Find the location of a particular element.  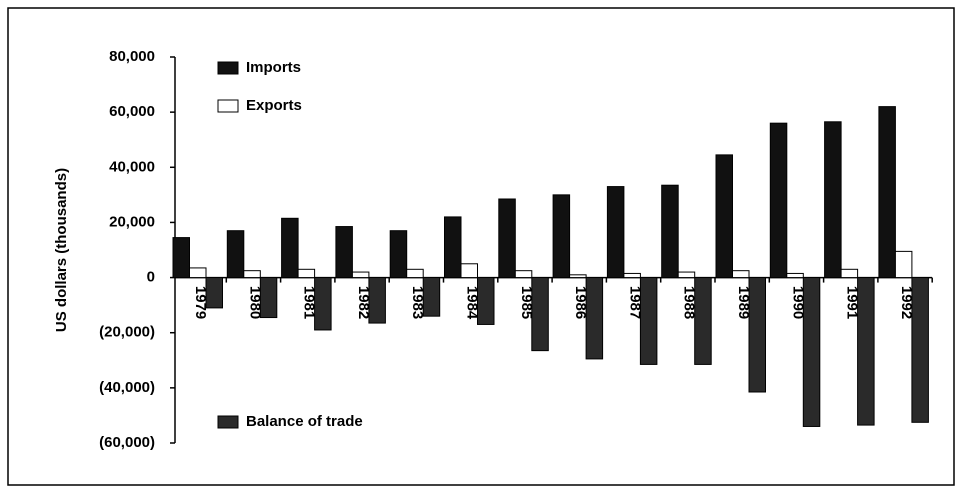

y-tick-label: 0 is located at coordinates (151, 277).